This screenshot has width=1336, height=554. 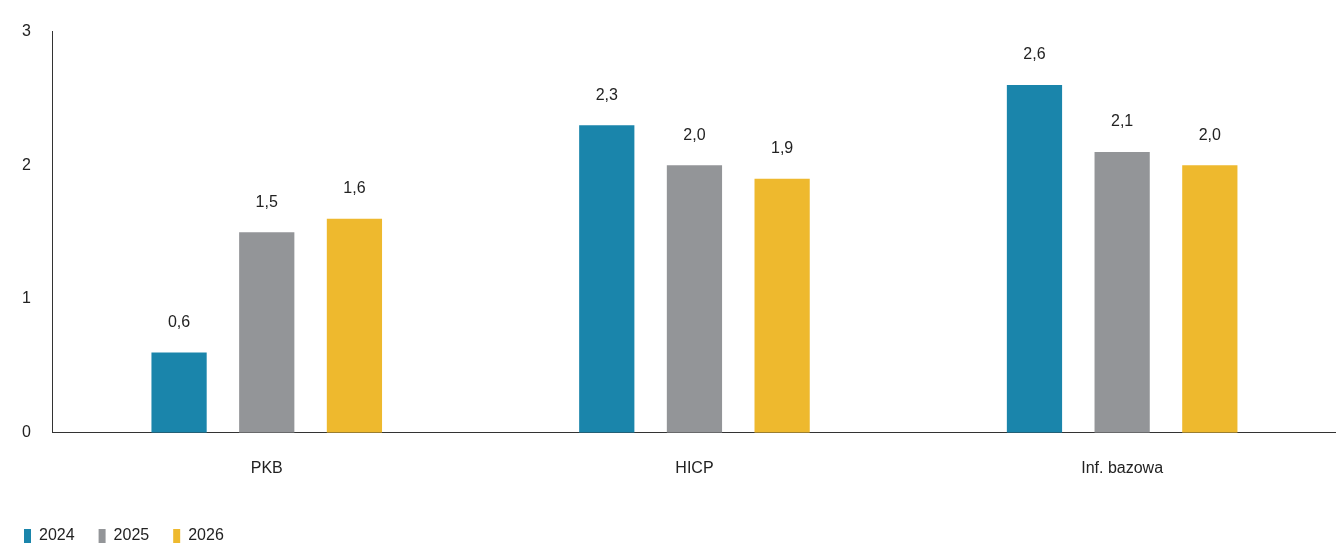 What do you see at coordinates (1122, 467) in the screenshot?
I see `x-tick-label: Inf. bazowa` at bounding box center [1122, 467].